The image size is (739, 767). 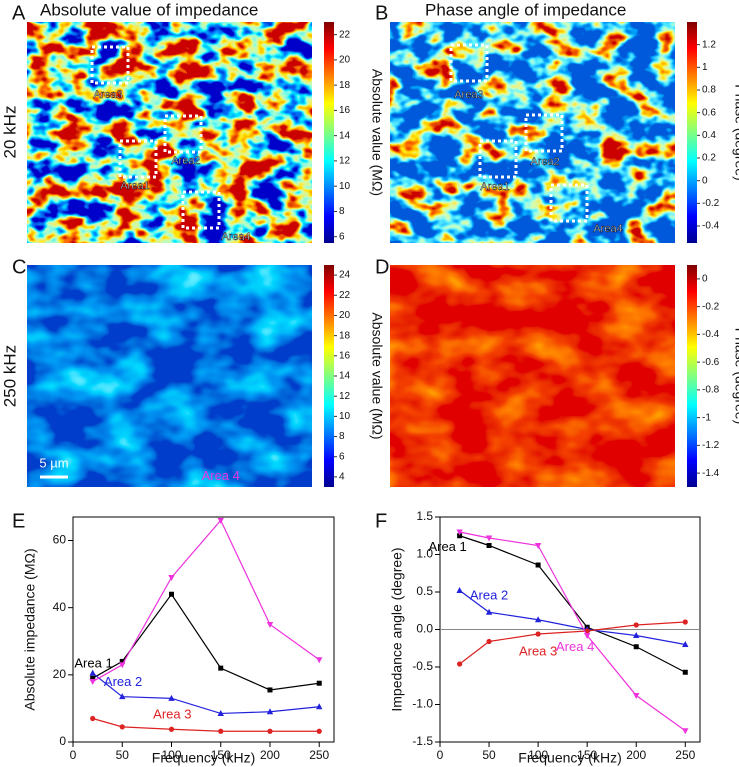 What do you see at coordinates (381, 13) in the screenshot?
I see `panel-label: B` at bounding box center [381, 13].